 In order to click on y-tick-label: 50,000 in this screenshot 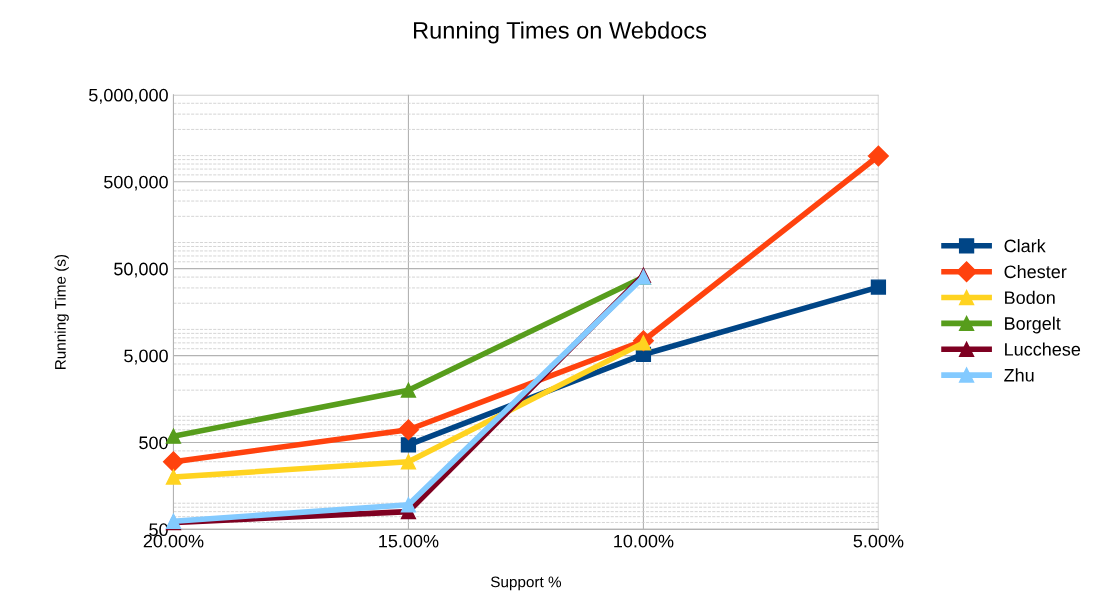, I will do `click(141, 270)`.